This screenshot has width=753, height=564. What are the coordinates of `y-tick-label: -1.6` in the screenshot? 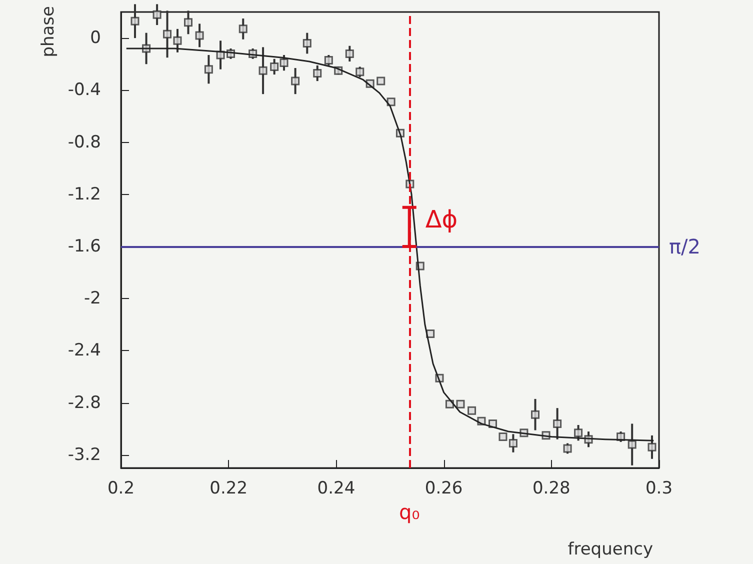 It's located at (84, 246).